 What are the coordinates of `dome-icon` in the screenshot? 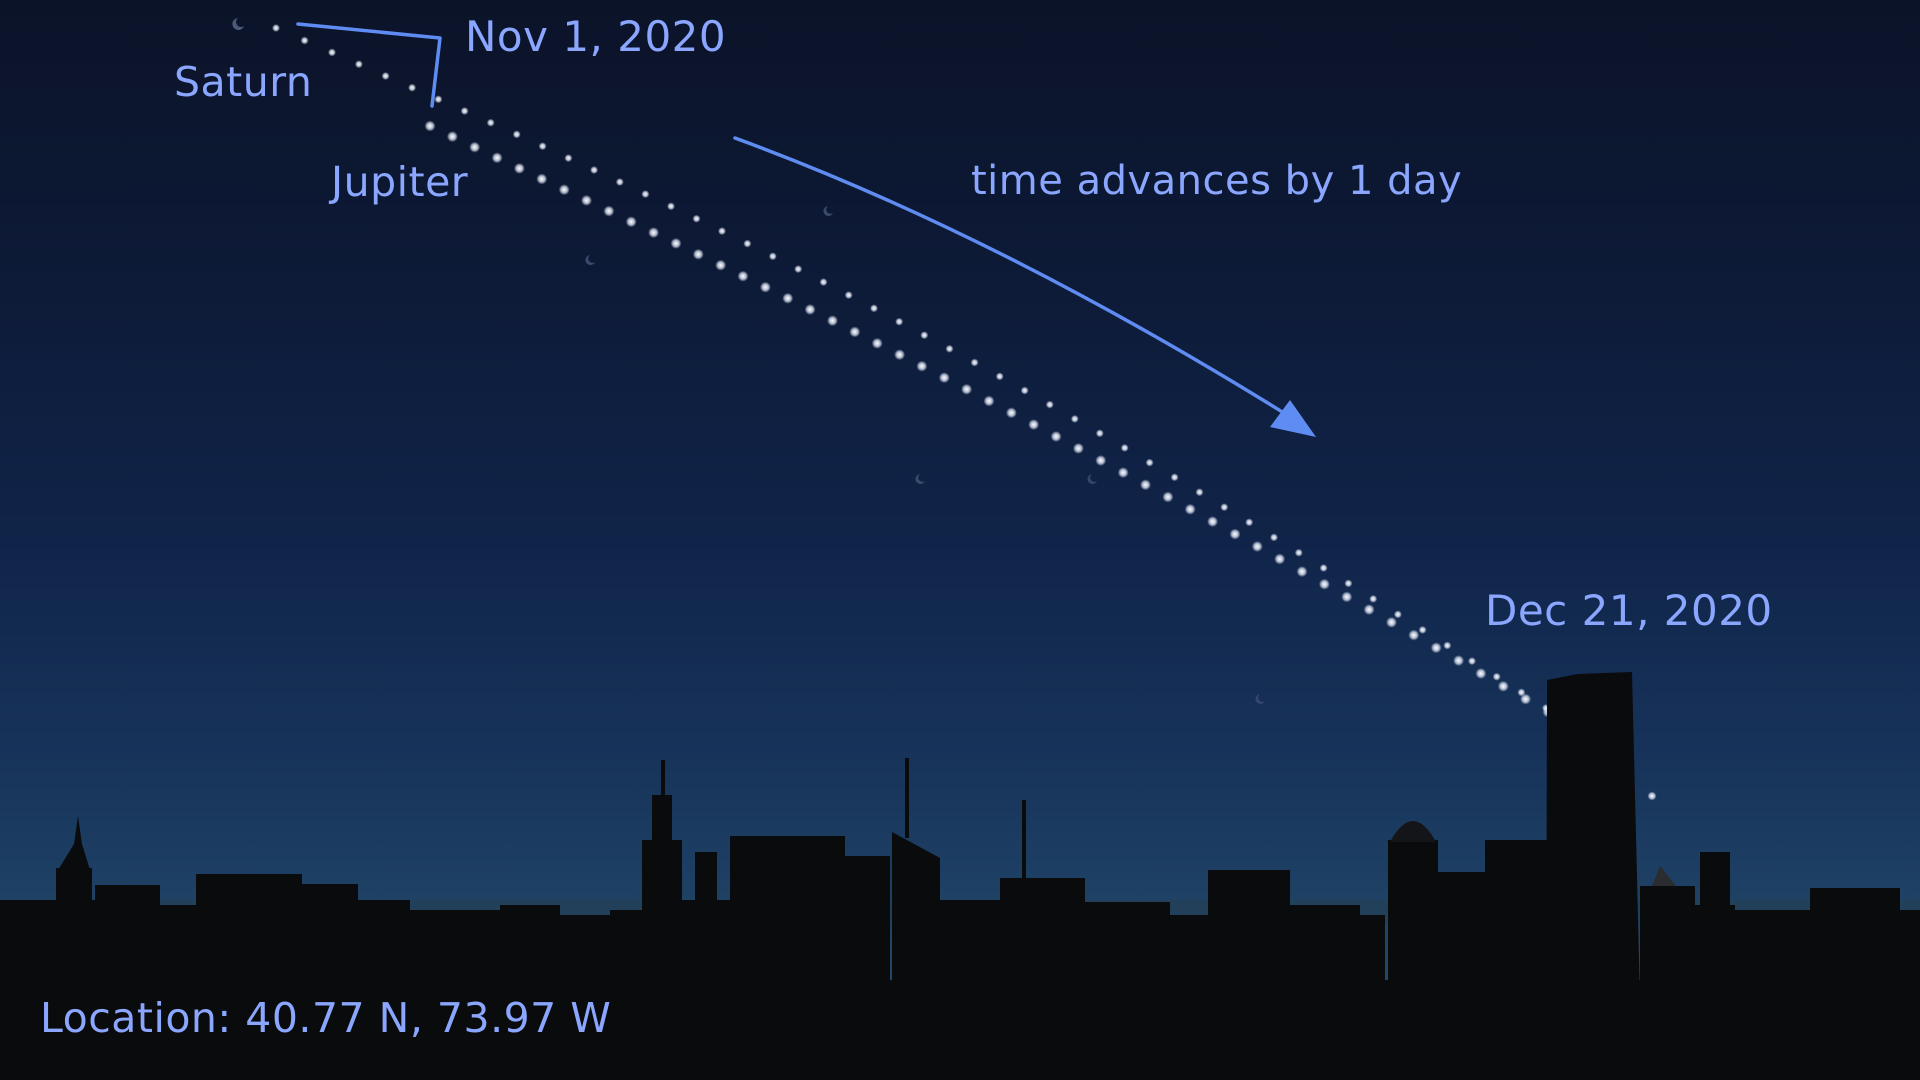 It's located at (1413, 831).